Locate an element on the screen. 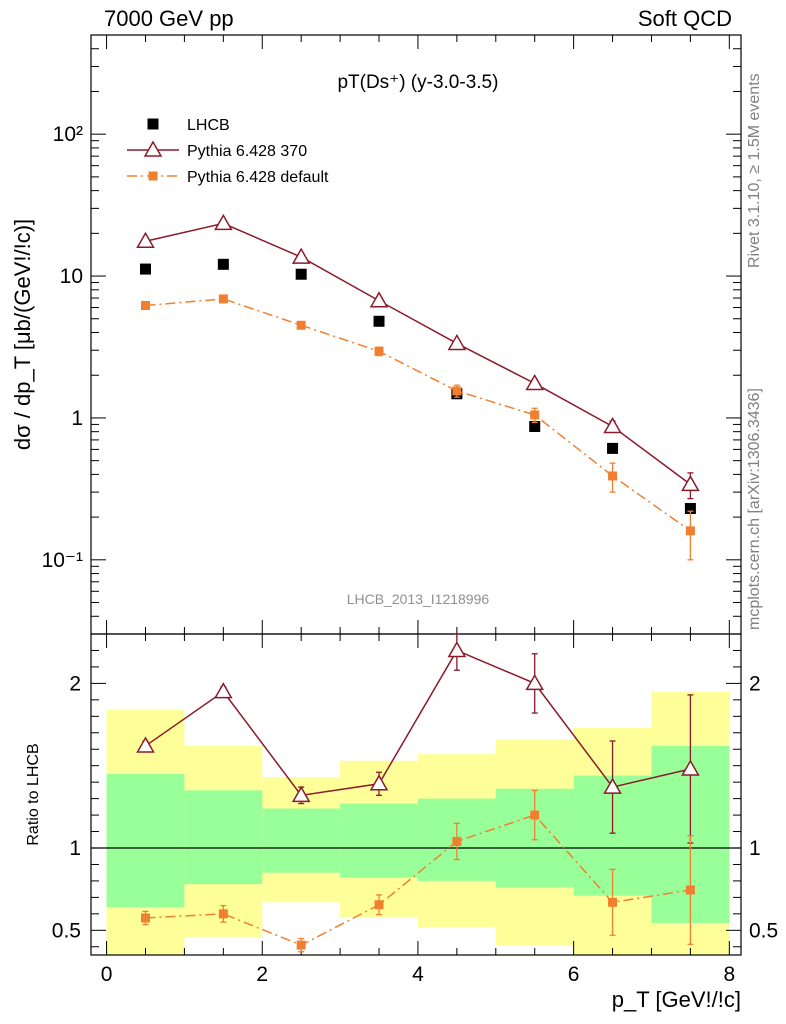  analysis-watermark: LHCB_2013_I1218996 is located at coordinates (418, 599).